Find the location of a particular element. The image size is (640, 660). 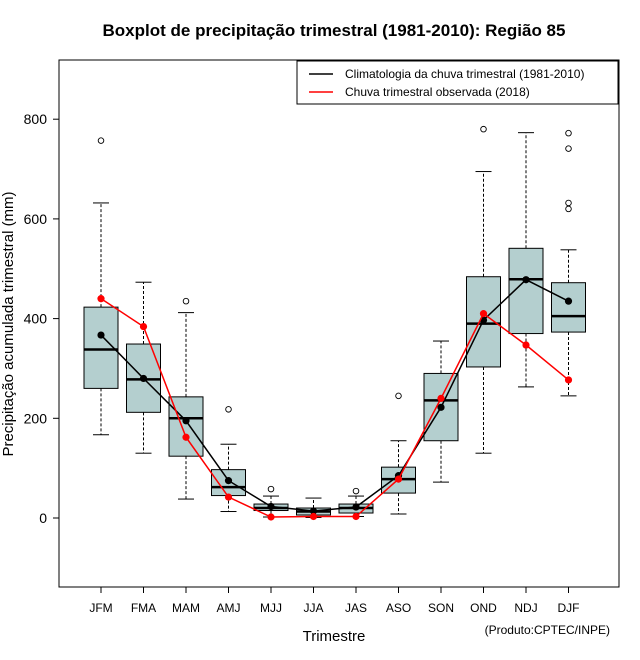

y-axis-label: Precipitação acumulada trimestral (mm) is located at coordinates (8, 323).